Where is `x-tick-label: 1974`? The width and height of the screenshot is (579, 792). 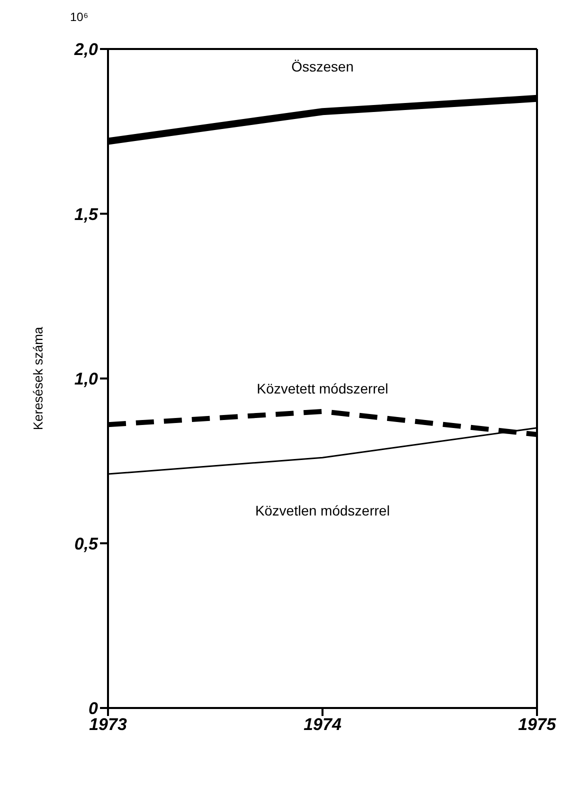 x-tick-label: 1974 is located at coordinates (323, 724).